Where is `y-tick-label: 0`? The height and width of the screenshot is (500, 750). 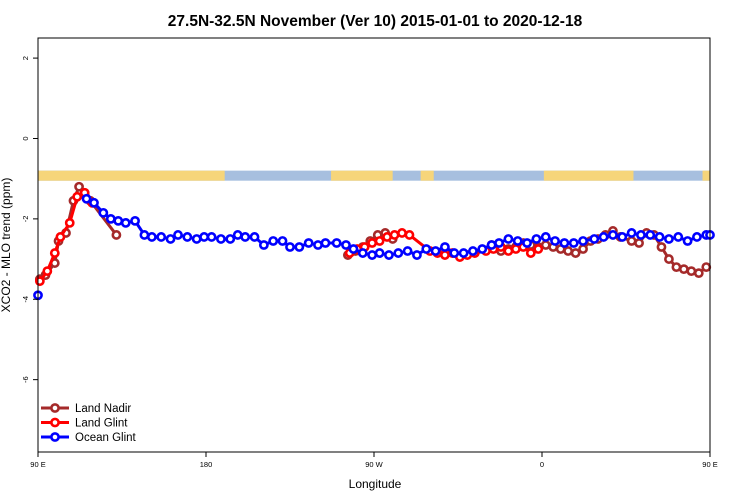
y-tick-label: 0 is located at coordinates (25, 138).